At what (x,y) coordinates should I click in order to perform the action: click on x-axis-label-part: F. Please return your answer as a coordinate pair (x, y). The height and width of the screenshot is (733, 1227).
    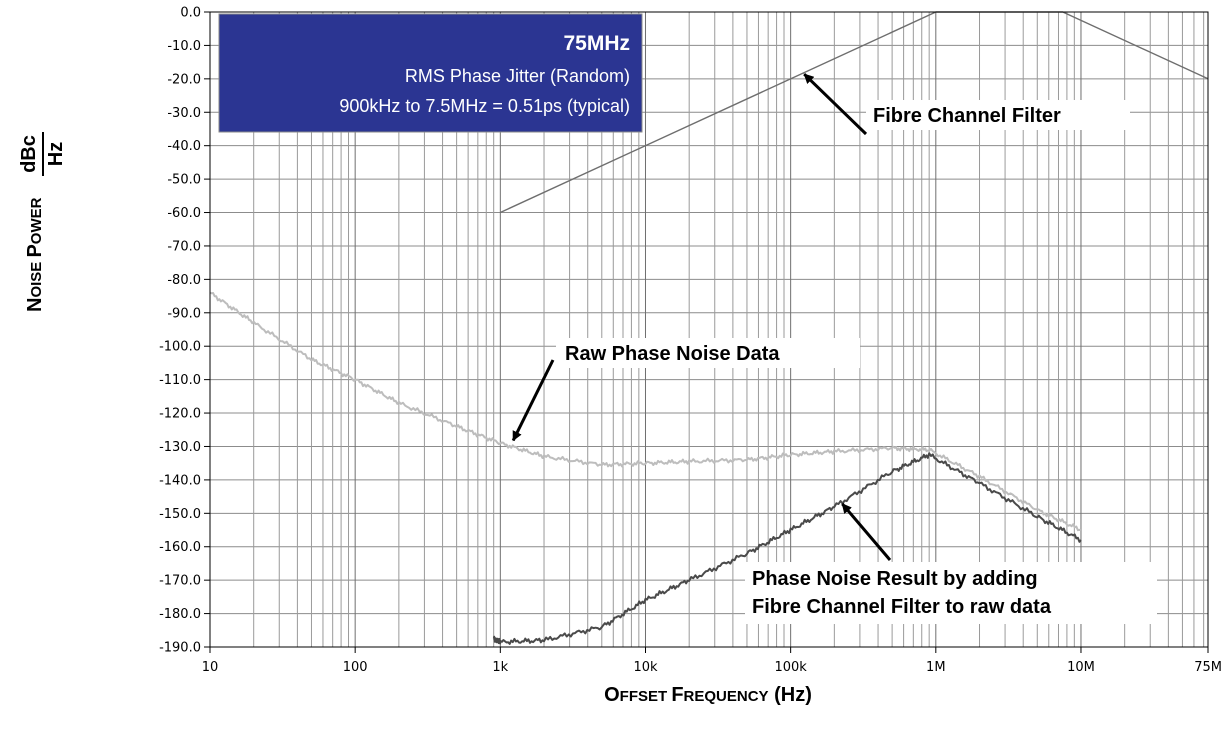
    Looking at the image, I should click on (677, 695).